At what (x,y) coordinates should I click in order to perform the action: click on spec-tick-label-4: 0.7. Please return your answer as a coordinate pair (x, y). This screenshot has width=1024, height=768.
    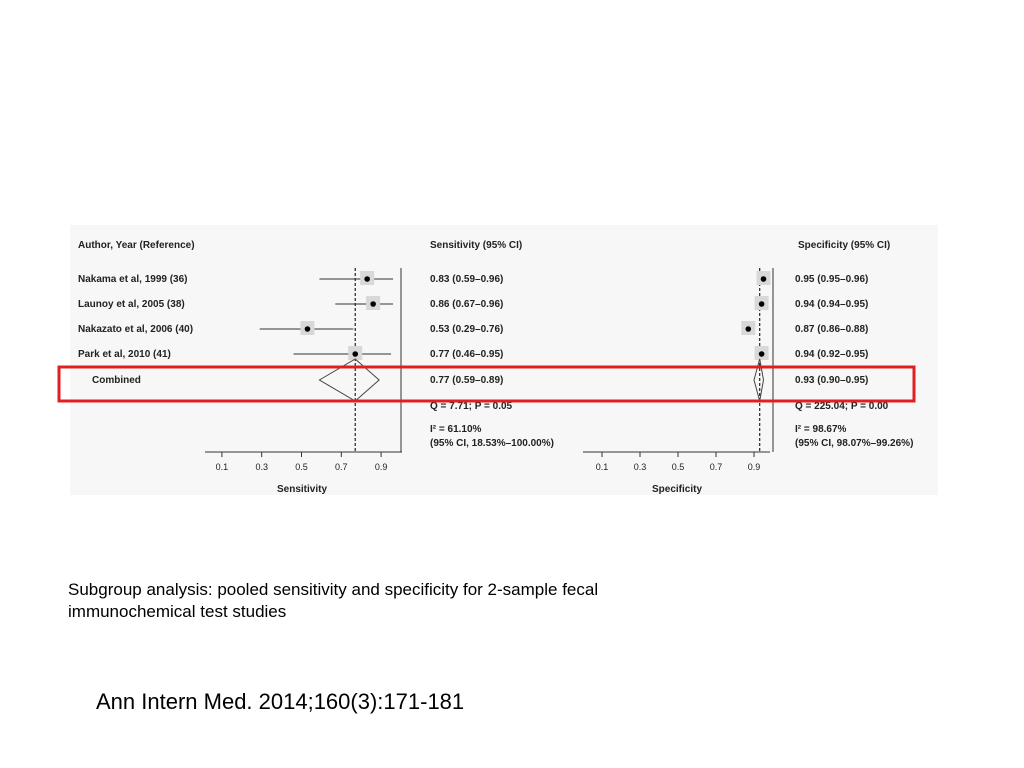
    Looking at the image, I should click on (716, 467).